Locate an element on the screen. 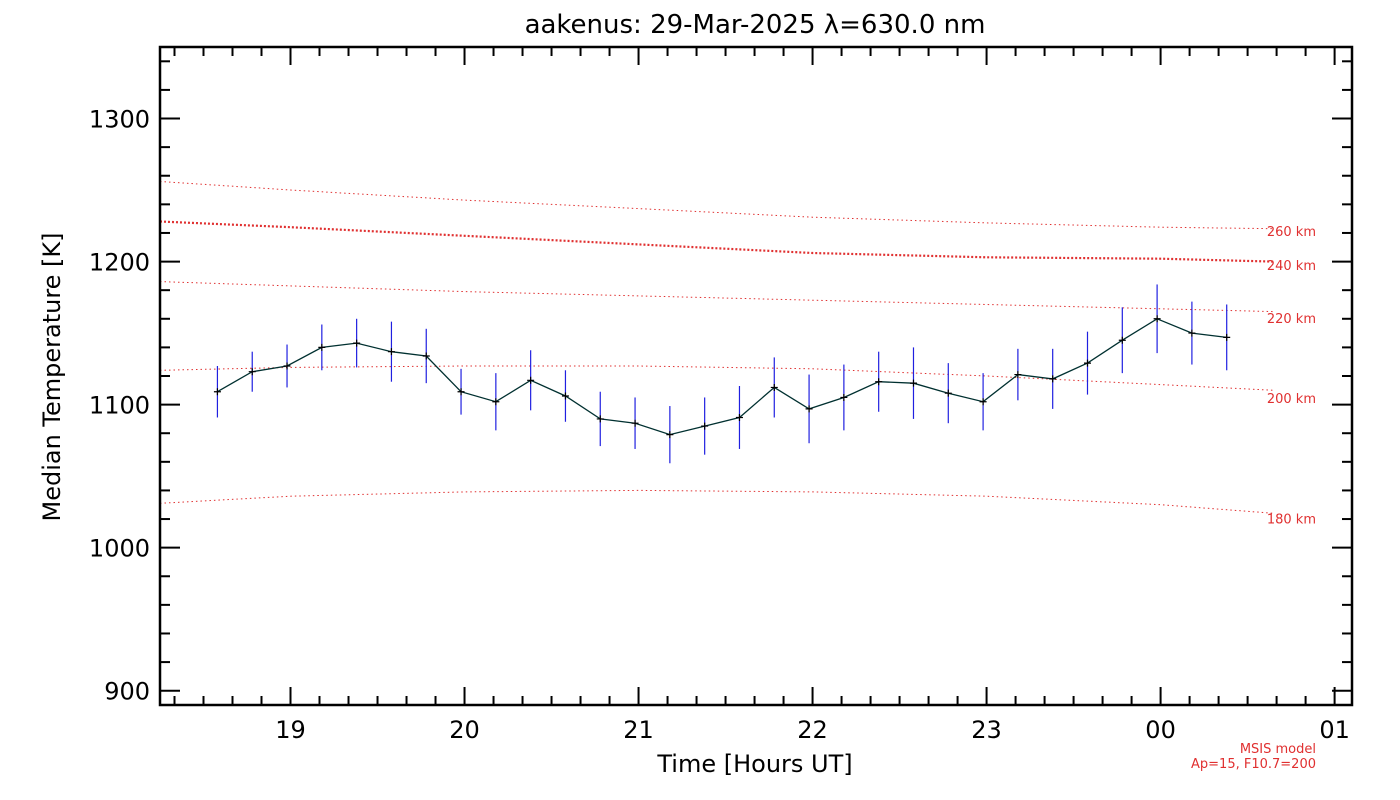 This screenshot has height=800, width=1400. y-tick-label-4: 1300 is located at coordinates (119, 120).